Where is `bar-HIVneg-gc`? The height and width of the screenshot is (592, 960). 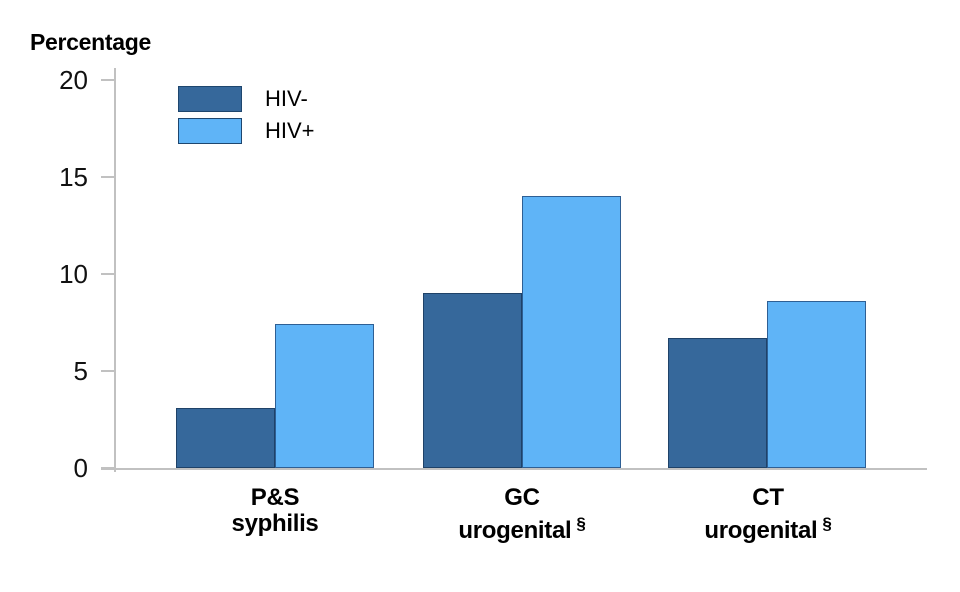 bar-HIVneg-gc is located at coordinates (472, 380).